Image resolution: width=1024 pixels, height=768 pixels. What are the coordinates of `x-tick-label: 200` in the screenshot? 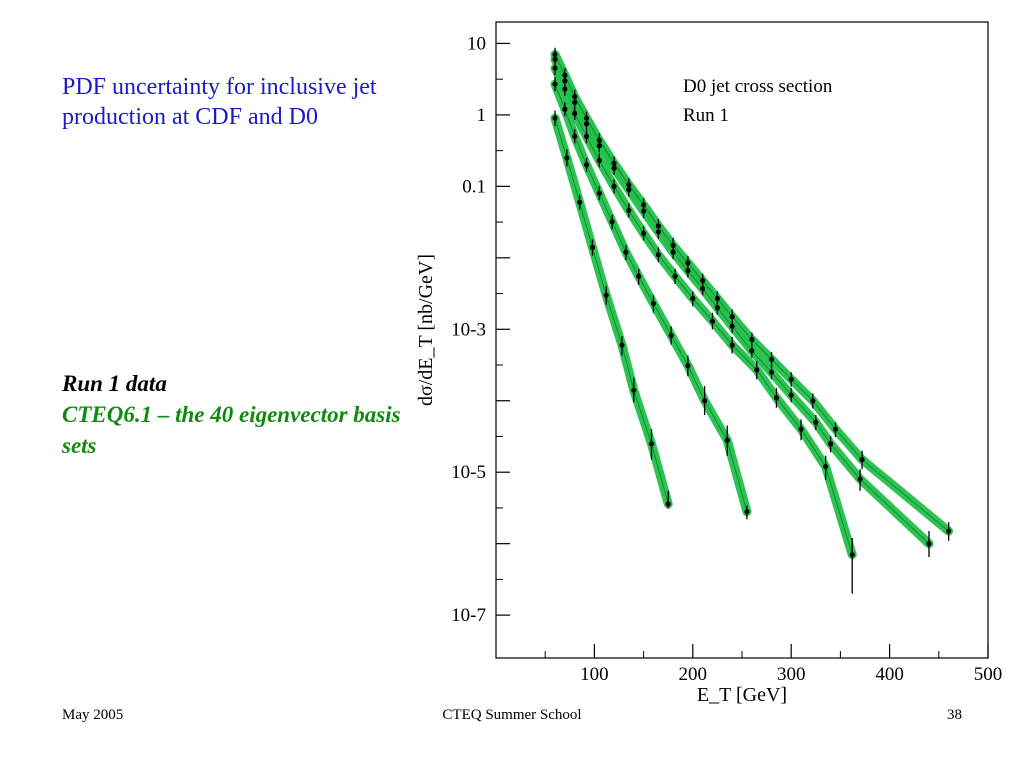 It's located at (693, 674).